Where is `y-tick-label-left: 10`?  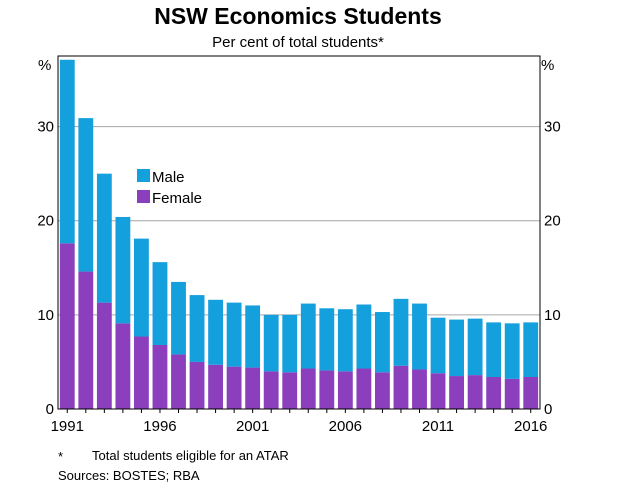
y-tick-label-left: 10 is located at coordinates (45, 315).